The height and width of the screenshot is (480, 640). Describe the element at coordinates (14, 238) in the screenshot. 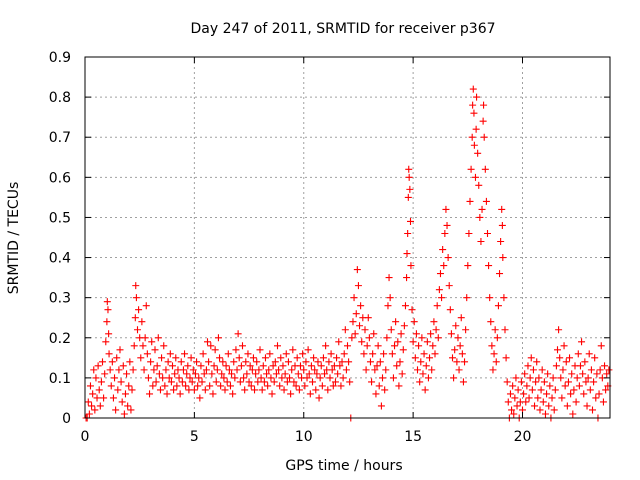

I see `y-axis-label: SRMTID / TECUs` at that location.